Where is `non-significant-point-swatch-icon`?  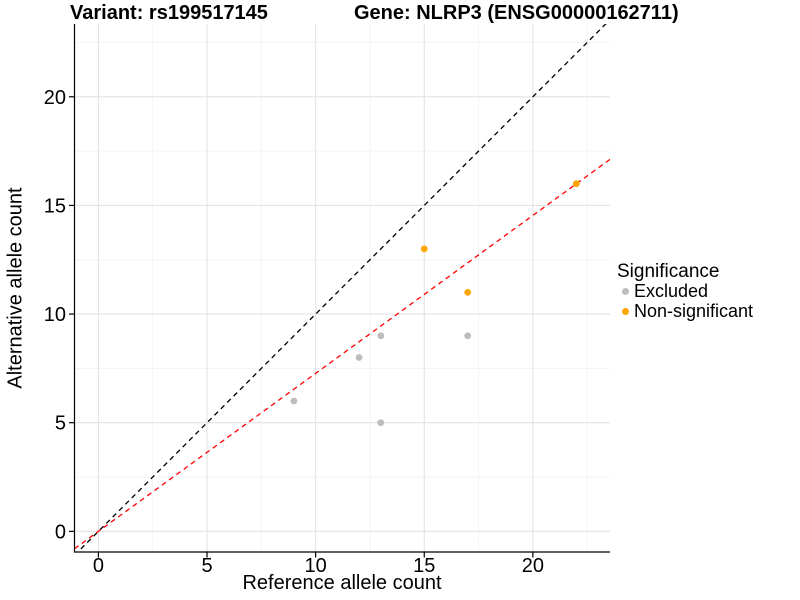 non-significant-point-swatch-icon is located at coordinates (625, 311).